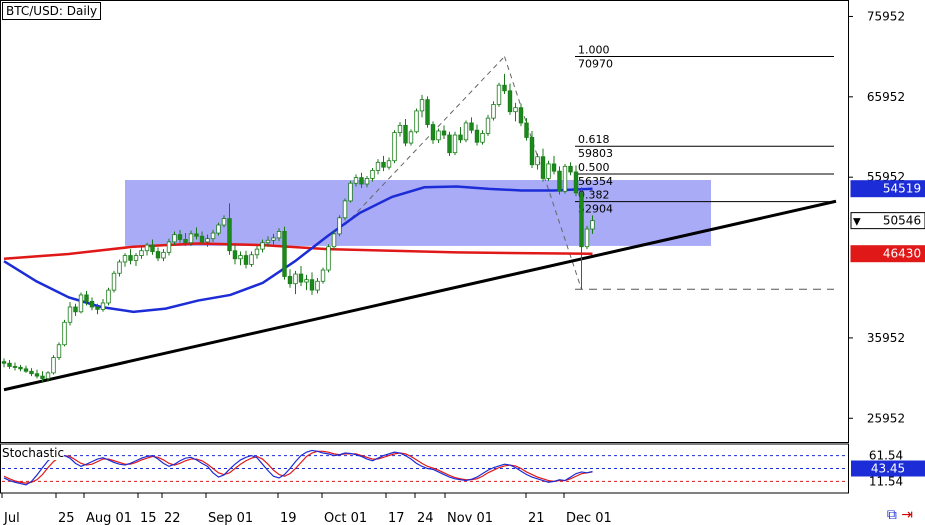 Image resolution: width=925 pixels, height=525 pixels. Describe the element at coordinates (172, 518) in the screenshot. I see `time-tick-label: 22` at that location.